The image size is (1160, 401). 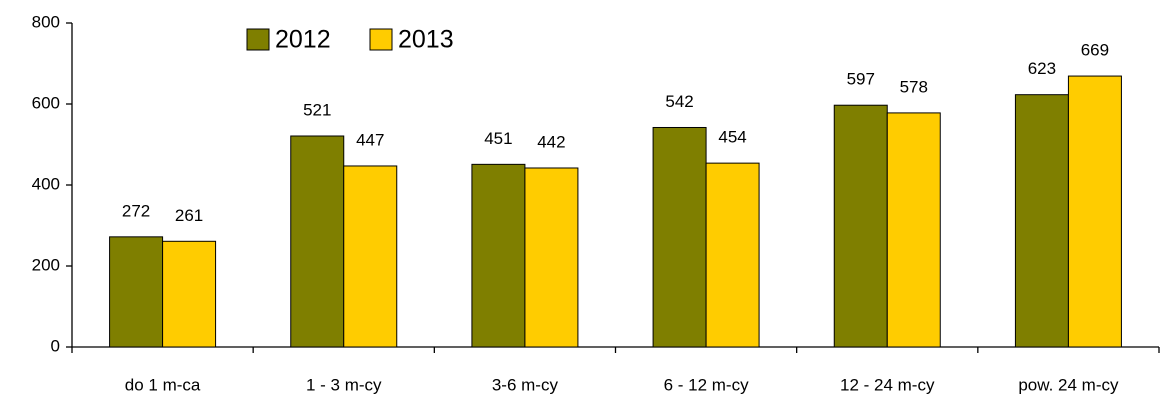 What do you see at coordinates (189, 215) in the screenshot?
I see `value-label: 261` at bounding box center [189, 215].